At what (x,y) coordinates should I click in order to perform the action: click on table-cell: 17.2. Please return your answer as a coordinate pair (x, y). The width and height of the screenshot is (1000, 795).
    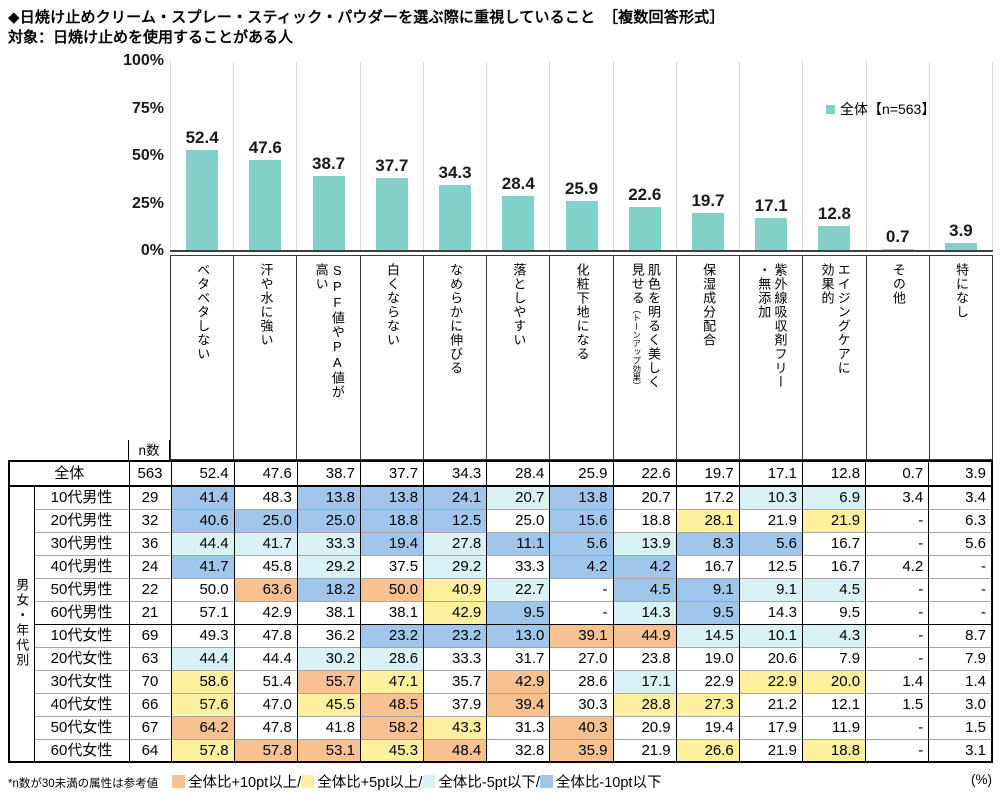
    Looking at the image, I should click on (707, 497).